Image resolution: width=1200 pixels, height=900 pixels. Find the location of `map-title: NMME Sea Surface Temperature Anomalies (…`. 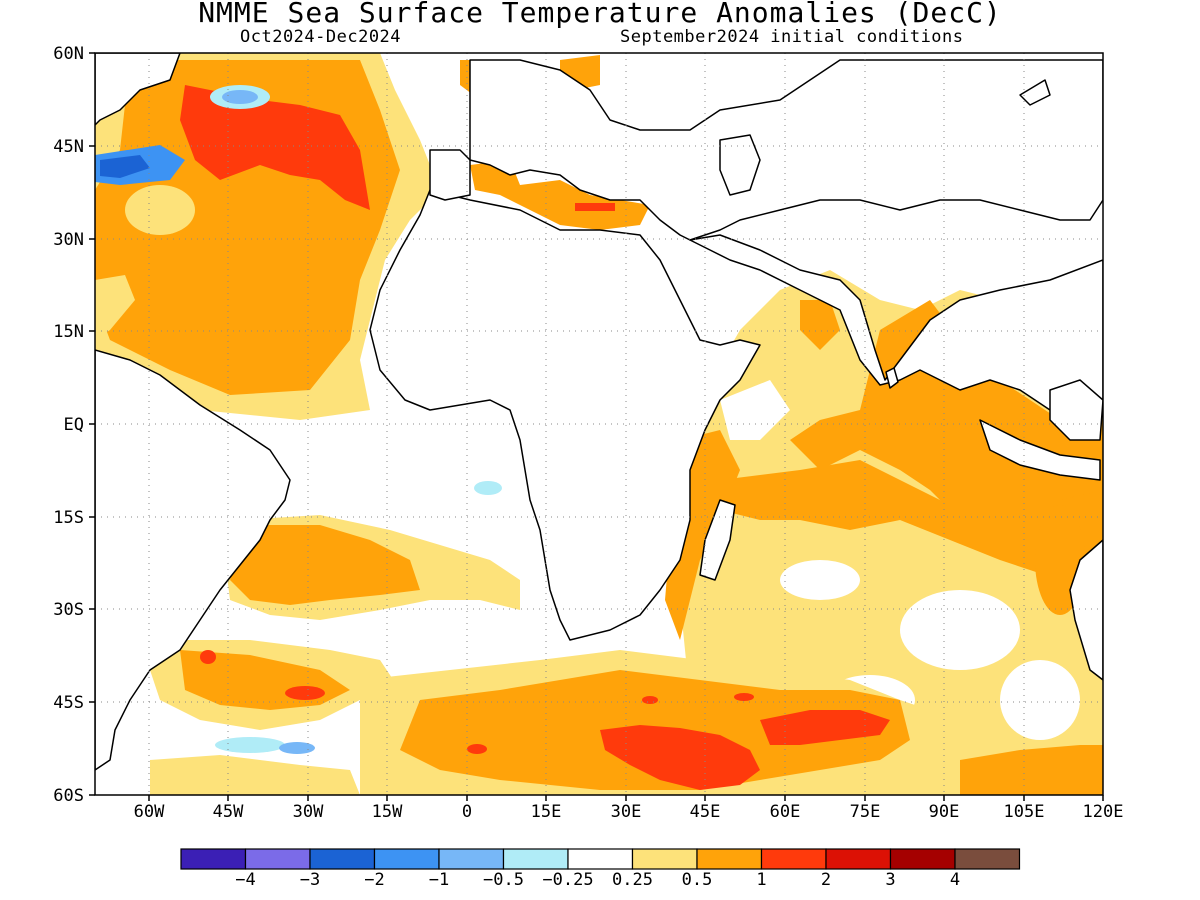

map-title: NMME Sea Surface Temperature Anomalies (… is located at coordinates (600, 14).